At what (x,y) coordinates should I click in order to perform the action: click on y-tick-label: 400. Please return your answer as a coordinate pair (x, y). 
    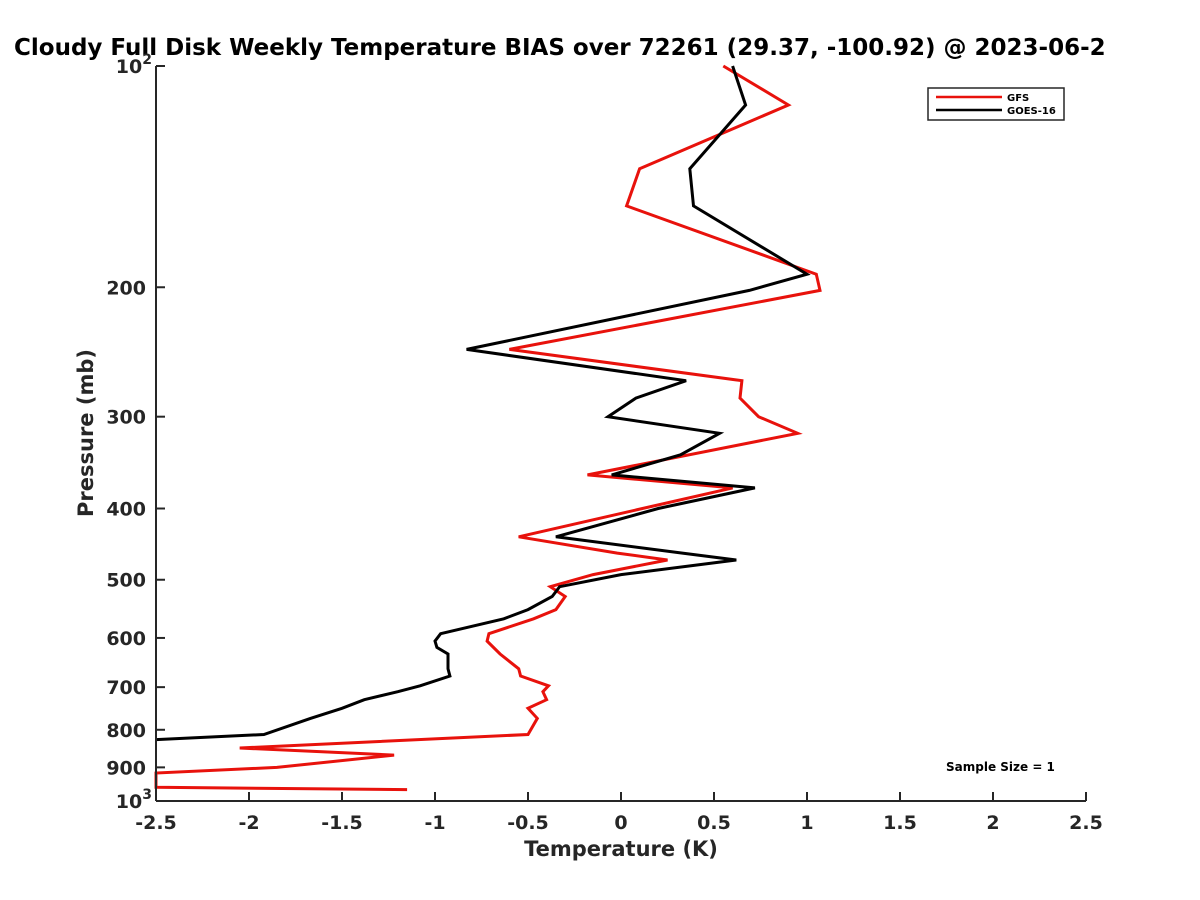
    Looking at the image, I should click on (126, 510).